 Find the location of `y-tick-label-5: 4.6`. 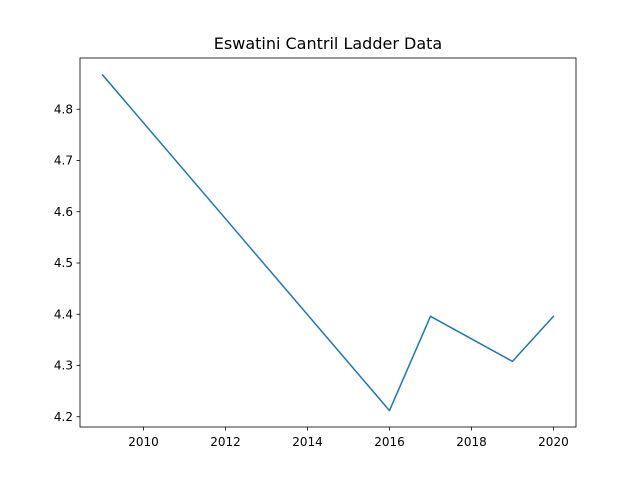

y-tick-label-5: 4.6 is located at coordinates (63, 212).